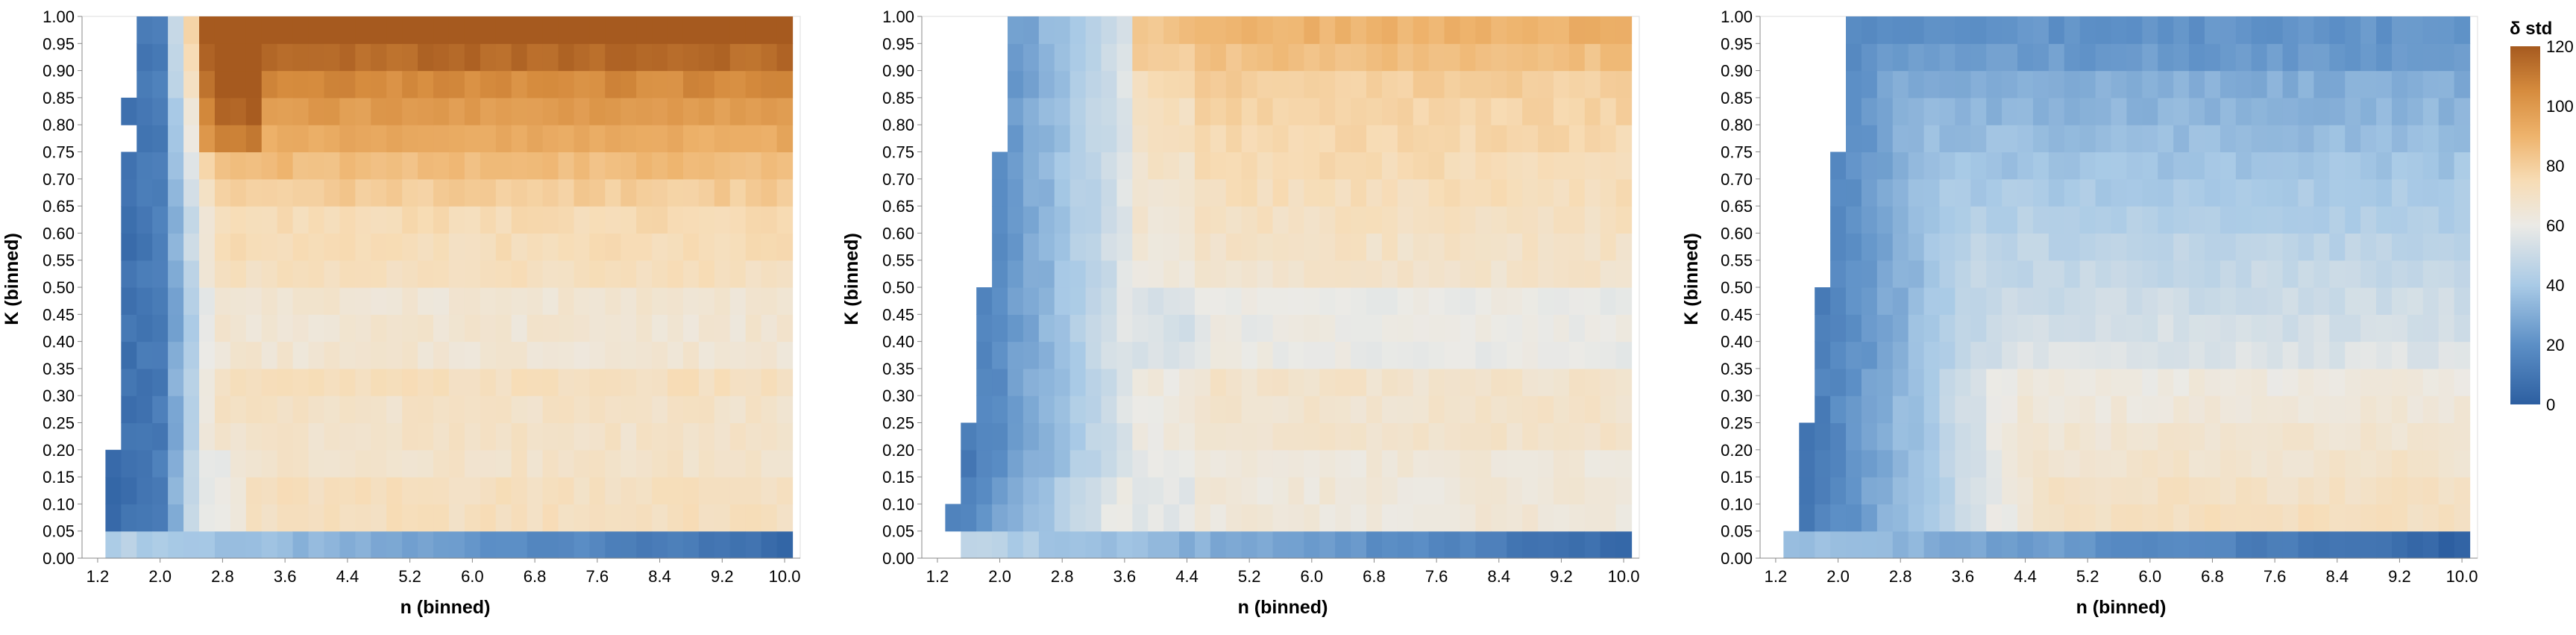 Image resolution: width=2576 pixels, height=635 pixels. I want to click on y-tick-label: 0.90, so click(59, 72).